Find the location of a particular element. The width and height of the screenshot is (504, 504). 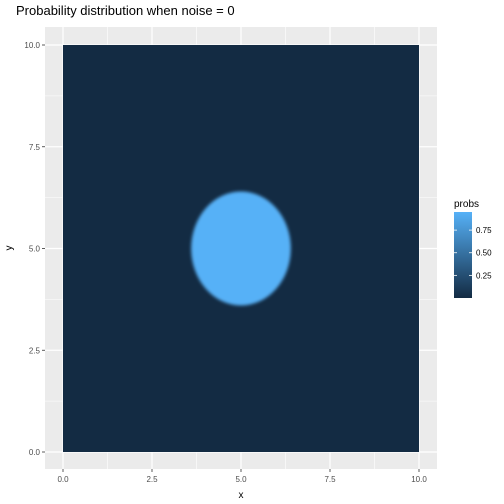

y-tick-label: 5.0 is located at coordinates (35, 249).